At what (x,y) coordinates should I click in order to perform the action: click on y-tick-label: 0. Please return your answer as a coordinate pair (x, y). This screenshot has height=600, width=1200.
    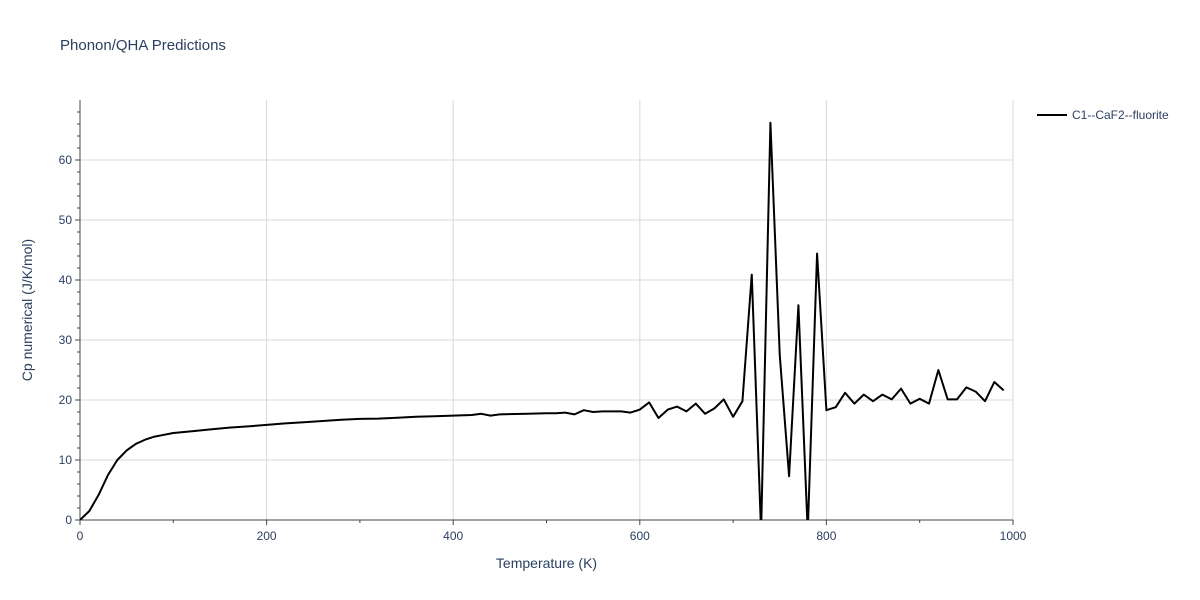
    Looking at the image, I should click on (68, 520).